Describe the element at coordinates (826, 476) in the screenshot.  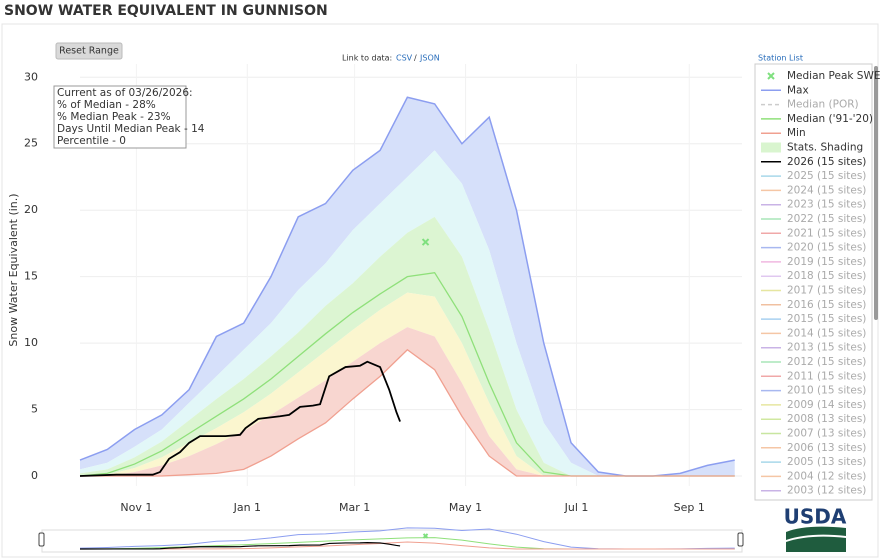
I see `legend-label: 2004 (12 sites)` at that location.